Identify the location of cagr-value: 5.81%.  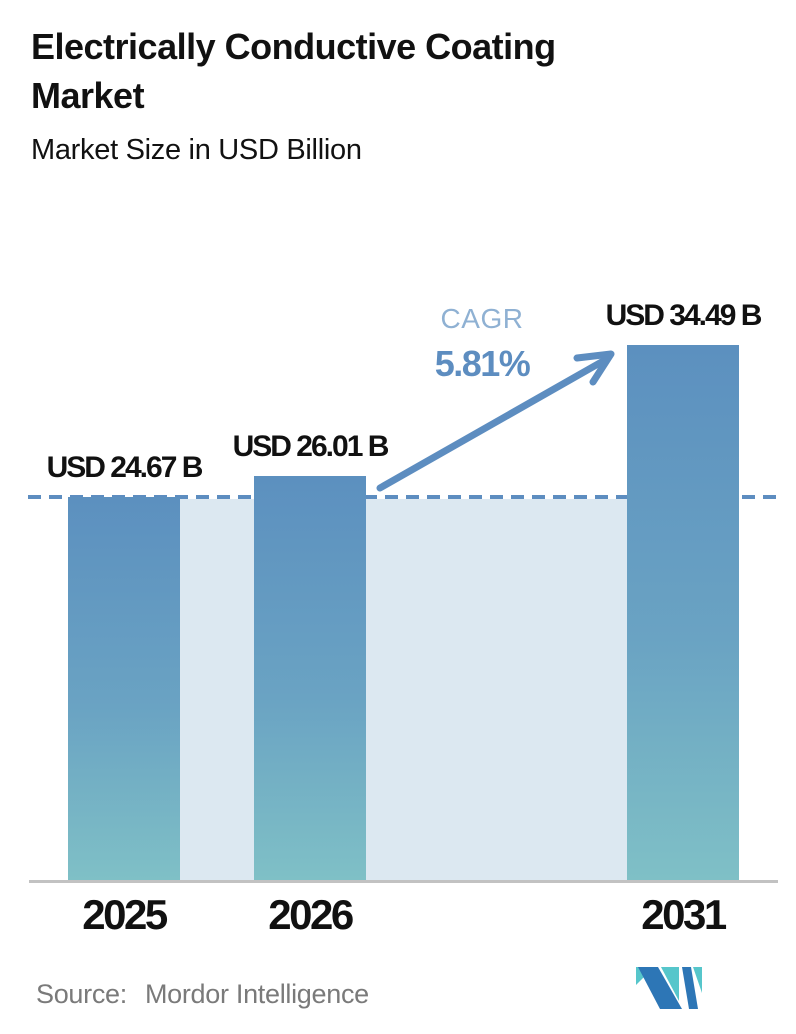
(482, 363).